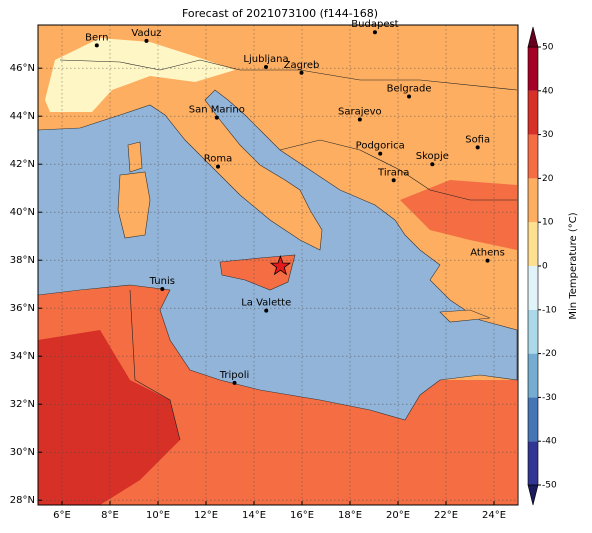 This screenshot has height=533, width=592. I want to click on x-tick-label: 12°E, so click(206, 515).